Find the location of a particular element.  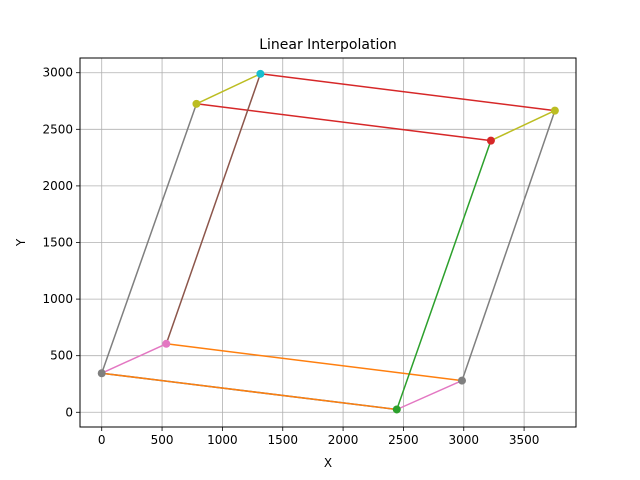

x-tick-label: 1000 is located at coordinates (222, 440).